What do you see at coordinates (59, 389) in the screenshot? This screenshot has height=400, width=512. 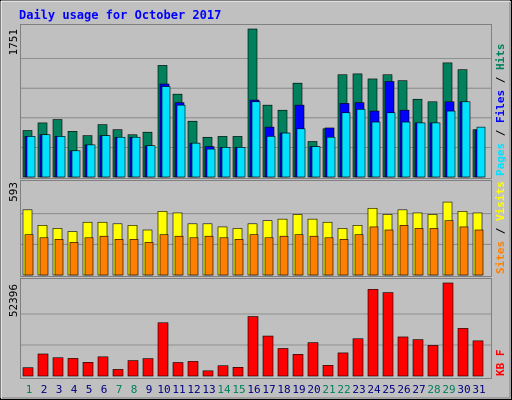 I see `x-tick-label: 3` at bounding box center [59, 389].